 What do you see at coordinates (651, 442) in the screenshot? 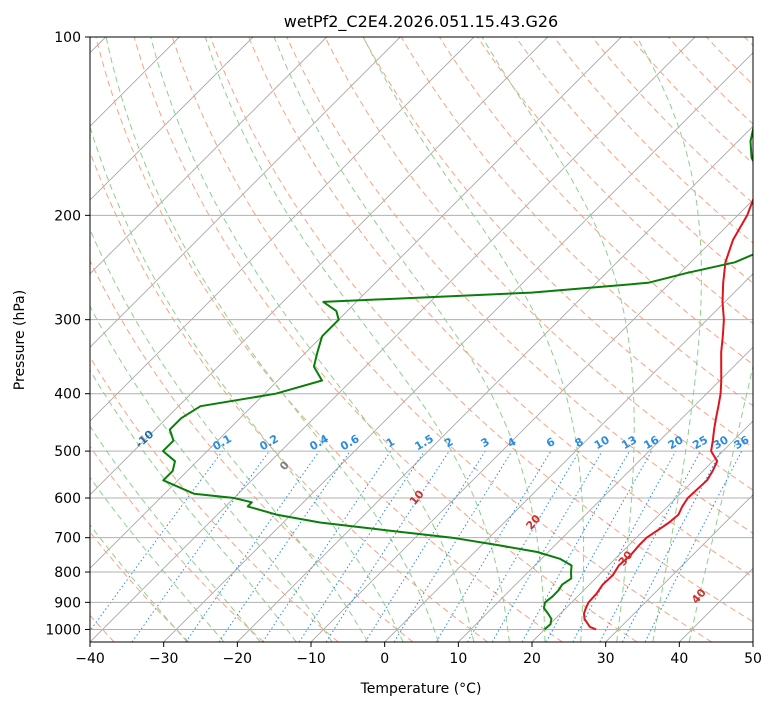
I see `mixing-ratio-label: 16` at bounding box center [651, 442].